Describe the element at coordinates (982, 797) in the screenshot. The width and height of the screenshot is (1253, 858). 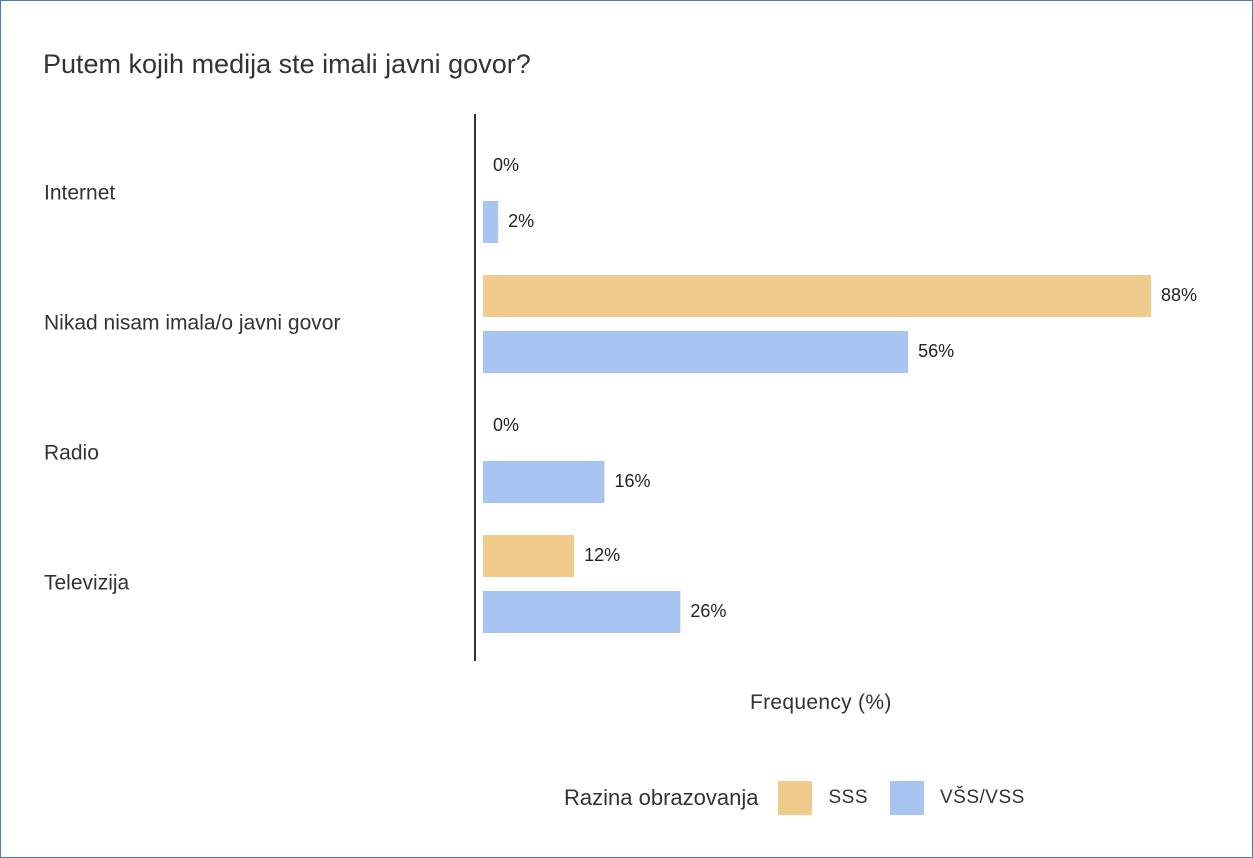
I see `legend-label-vss: VŠS/VSS` at that location.